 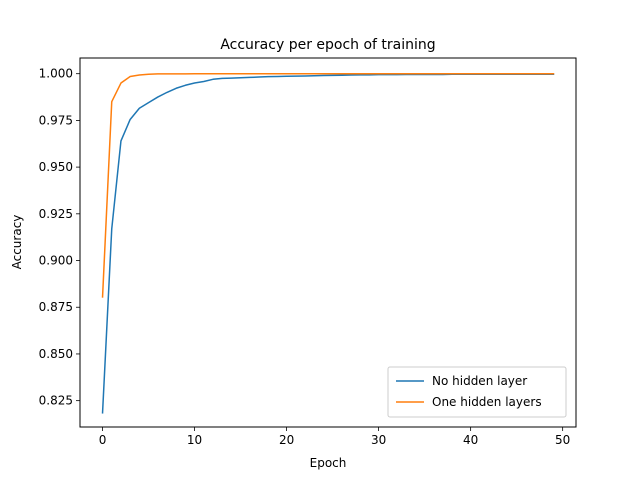 What do you see at coordinates (56, 214) in the screenshot?
I see `y-tick-label: 0.925` at bounding box center [56, 214].